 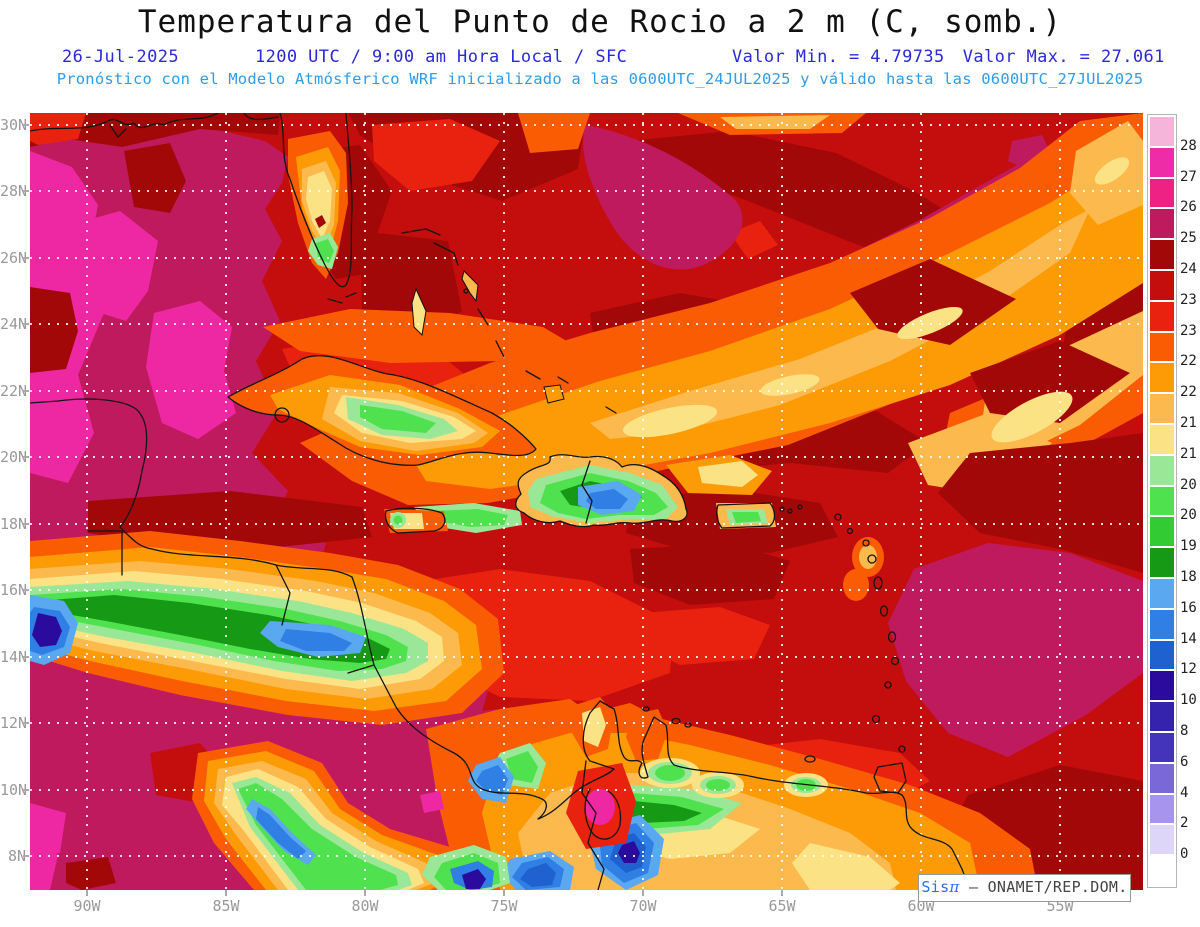 I want to click on valid-time: 1200 UTC / 9:00 am Hora Local / SFC, so click(x=441, y=57).